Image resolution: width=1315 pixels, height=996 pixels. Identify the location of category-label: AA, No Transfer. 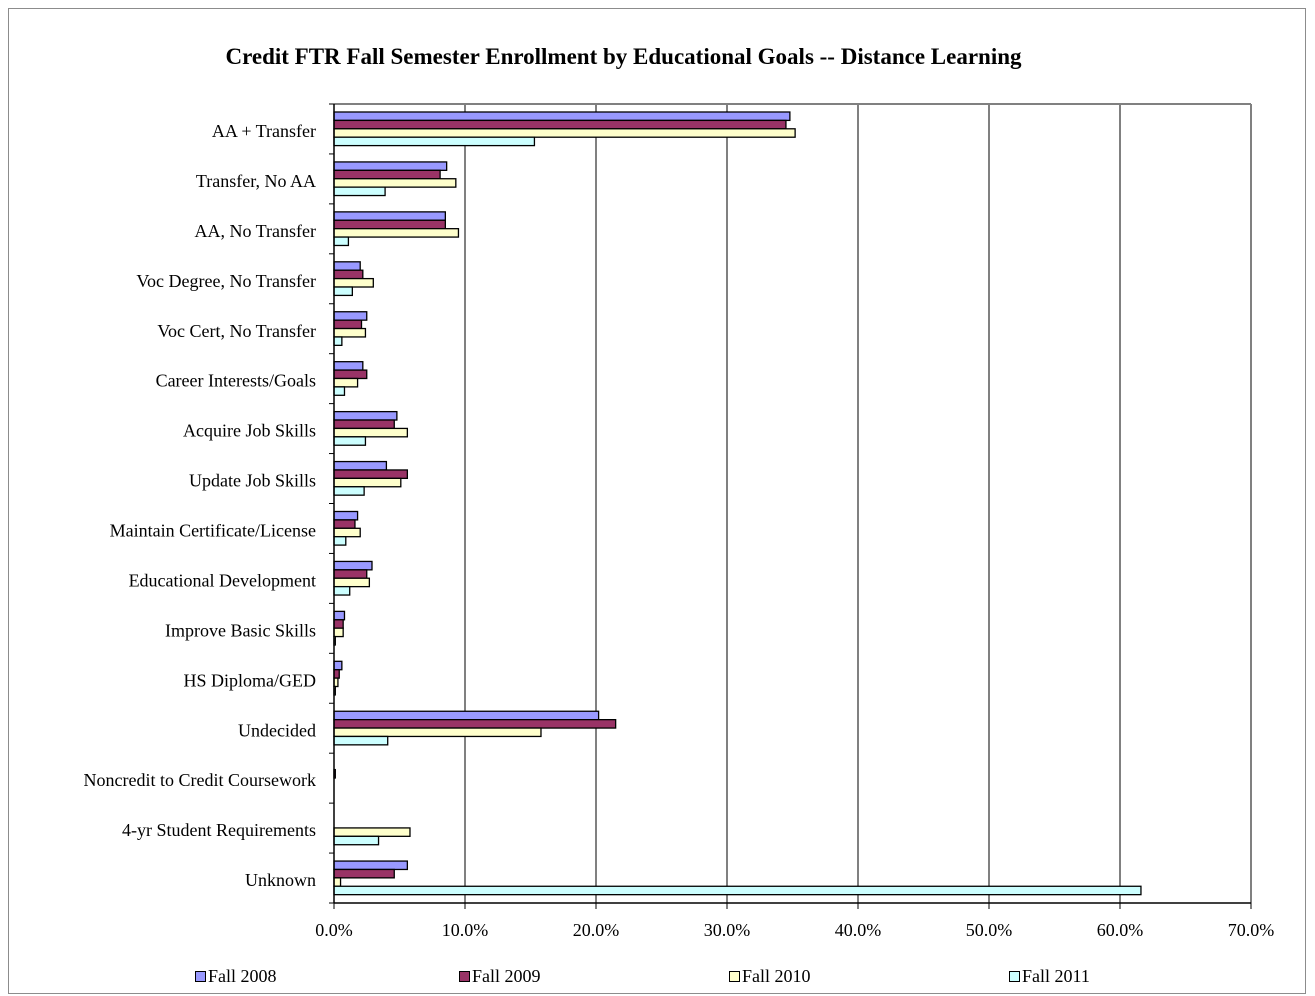
(256, 231).